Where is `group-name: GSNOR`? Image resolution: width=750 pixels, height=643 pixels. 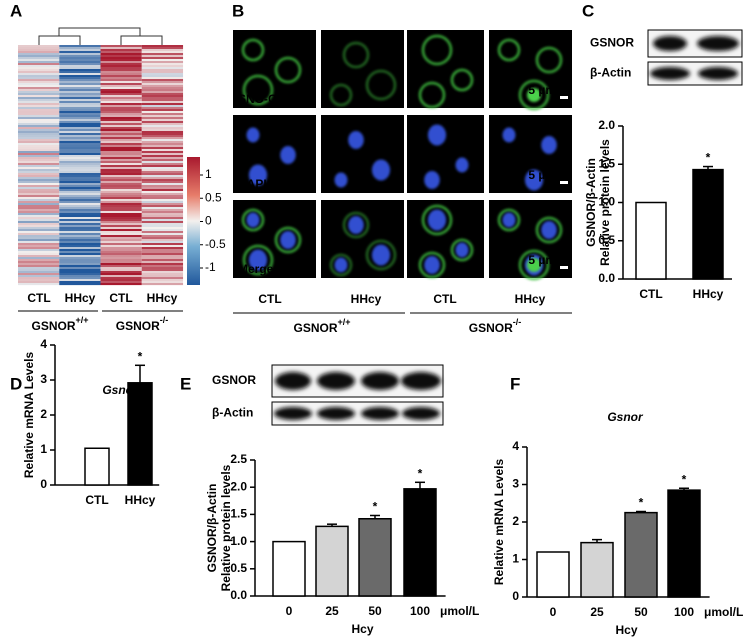 group-name: GSNOR is located at coordinates (53, 326).